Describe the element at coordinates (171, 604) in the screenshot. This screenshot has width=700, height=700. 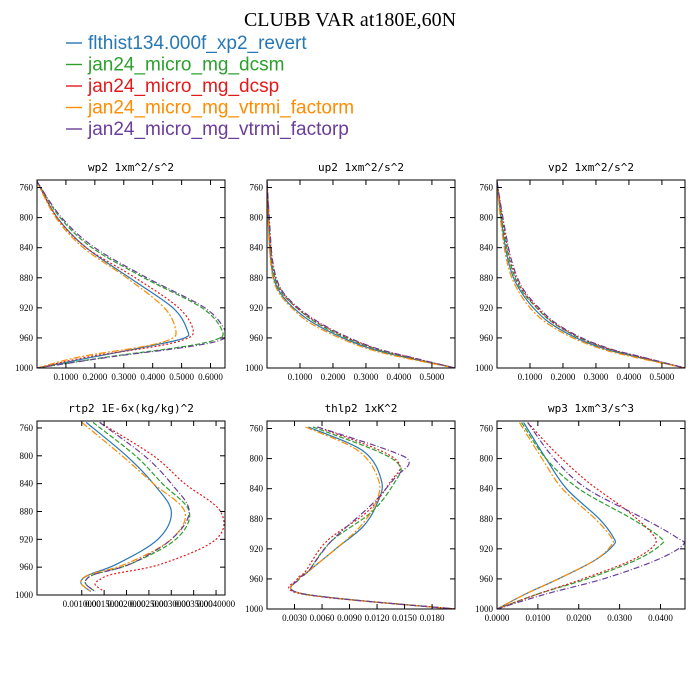
I see `x-tick-label: 0.0030000` at that location.